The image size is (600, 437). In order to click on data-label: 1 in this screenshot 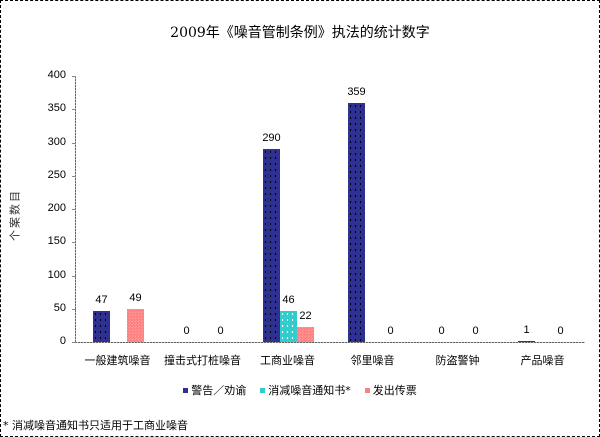, I will do `click(526, 330)`.